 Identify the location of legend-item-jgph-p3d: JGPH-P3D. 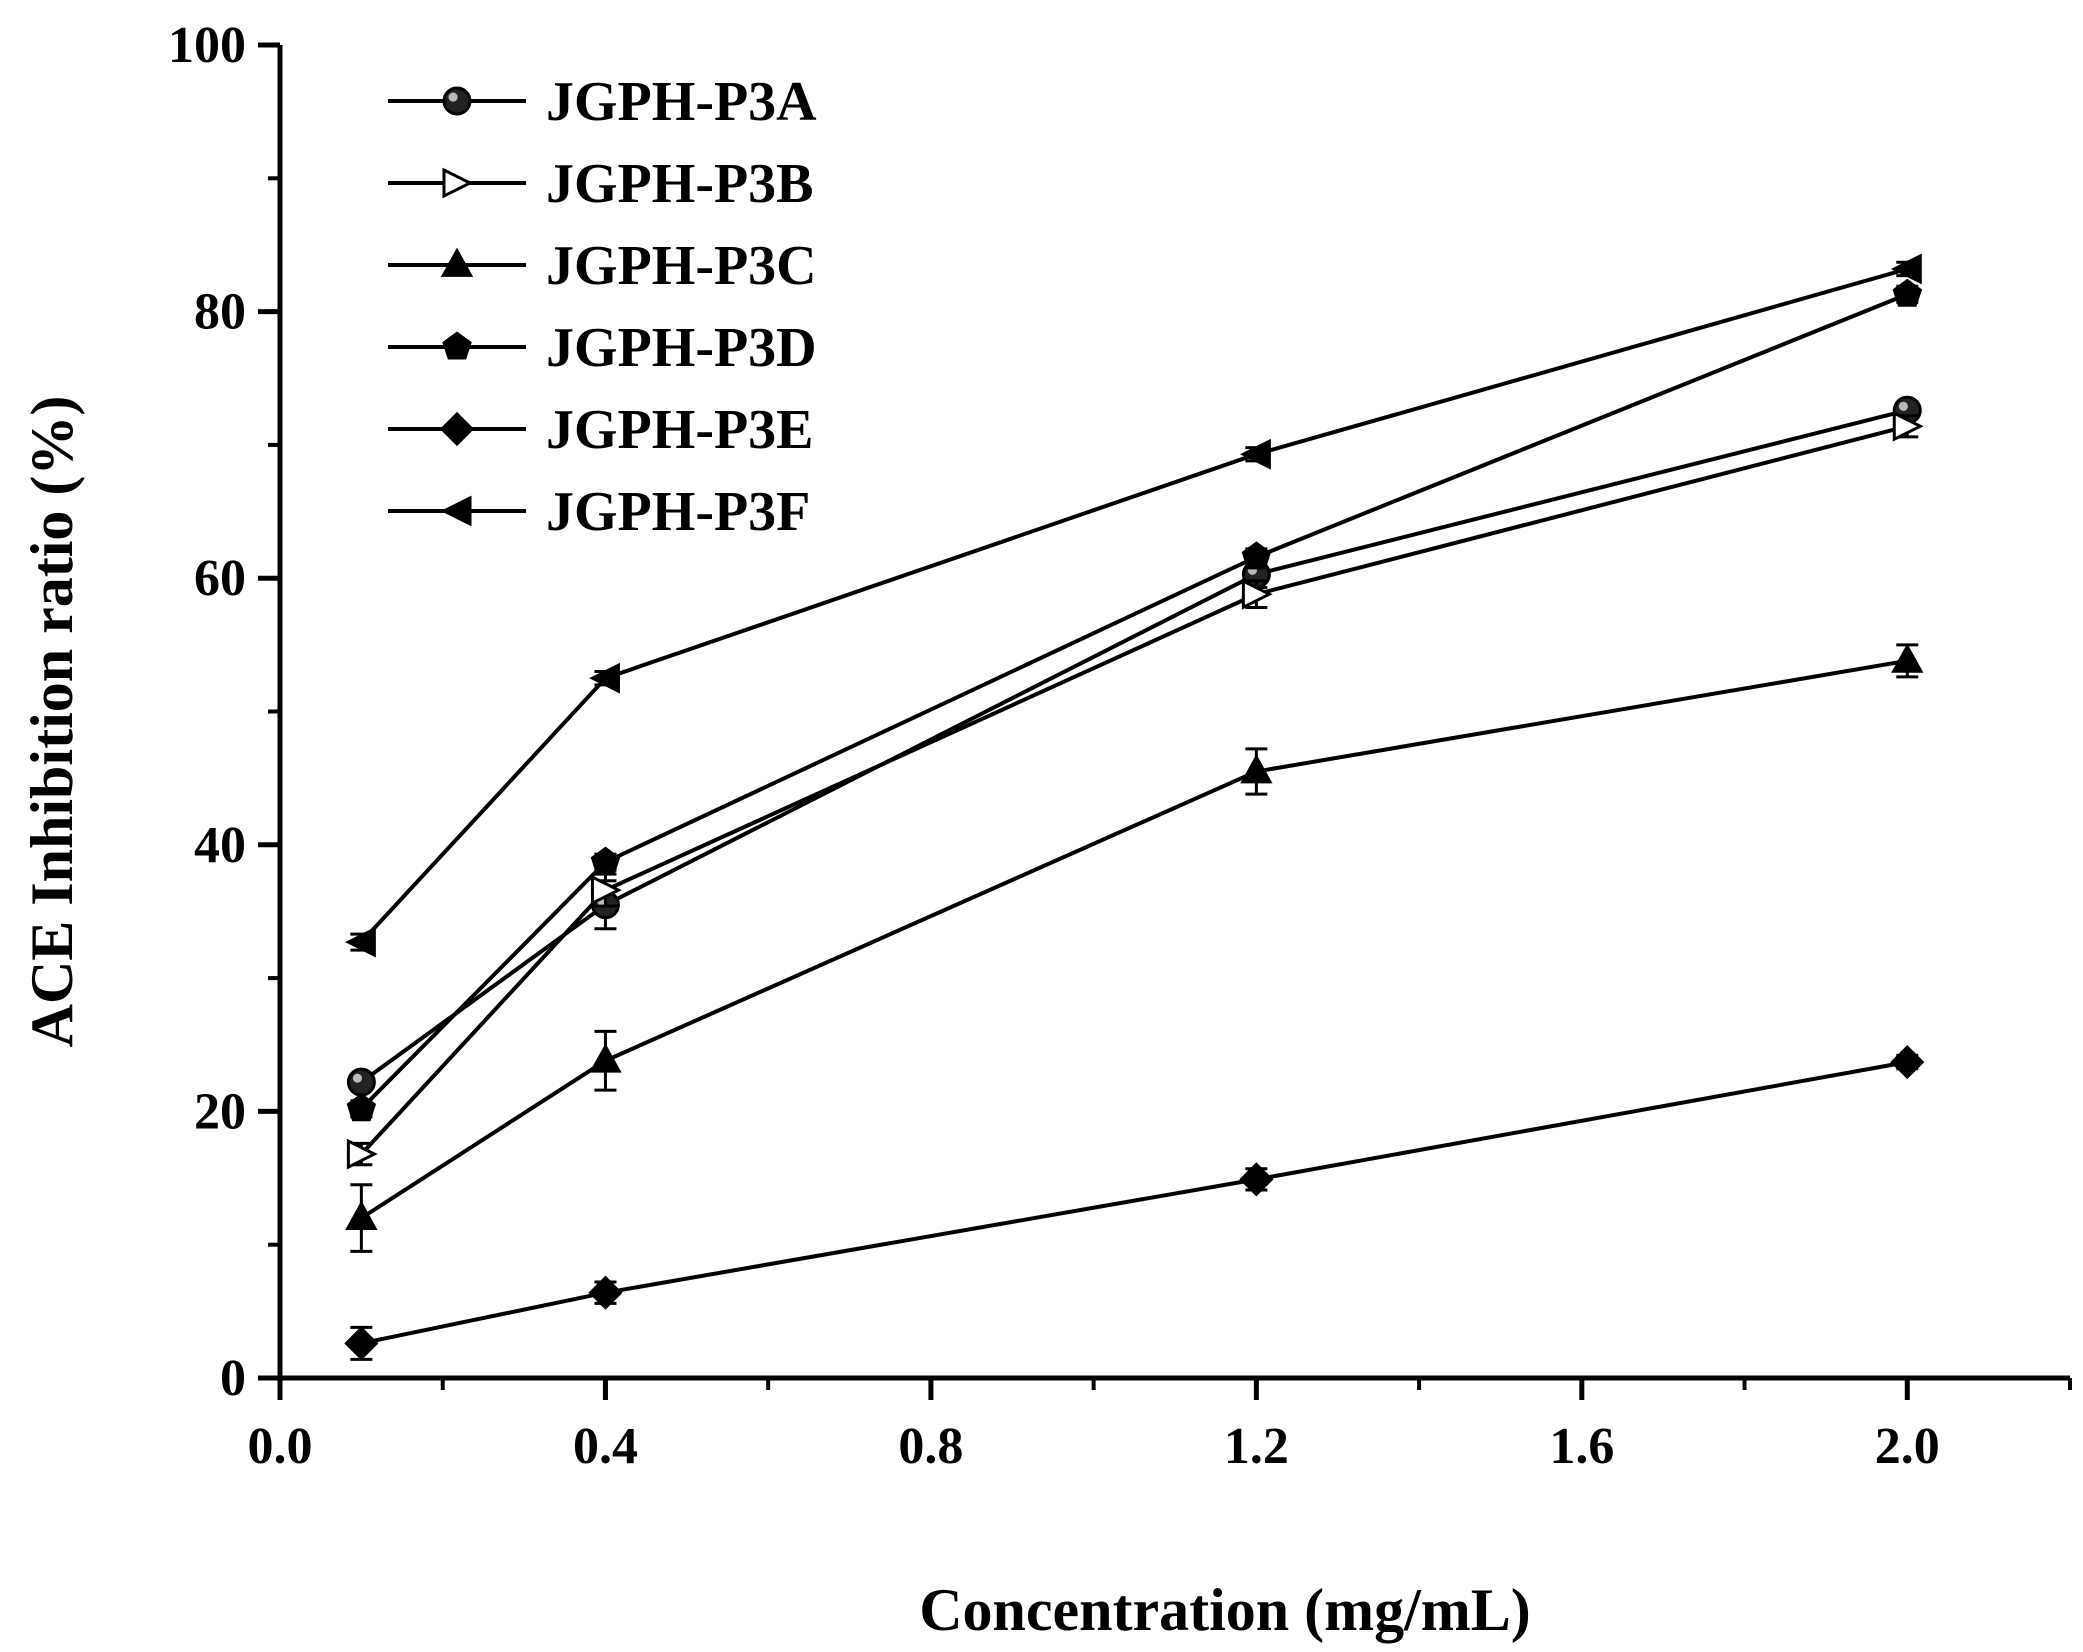
(602, 348).